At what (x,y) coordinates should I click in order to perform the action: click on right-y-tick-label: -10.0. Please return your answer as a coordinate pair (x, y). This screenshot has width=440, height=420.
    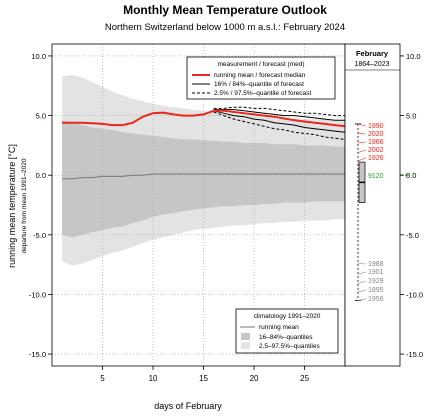
    Looking at the image, I should click on (414, 294).